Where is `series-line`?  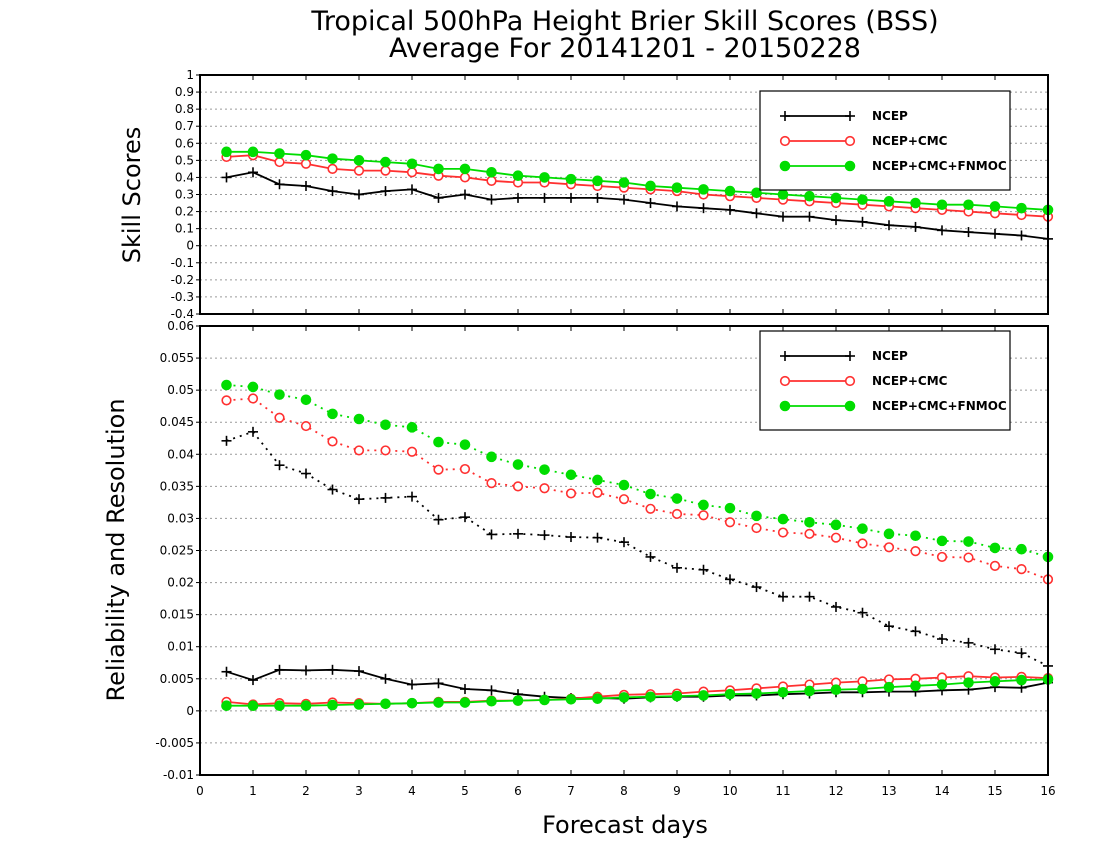
series-line is located at coordinates (637, 692).